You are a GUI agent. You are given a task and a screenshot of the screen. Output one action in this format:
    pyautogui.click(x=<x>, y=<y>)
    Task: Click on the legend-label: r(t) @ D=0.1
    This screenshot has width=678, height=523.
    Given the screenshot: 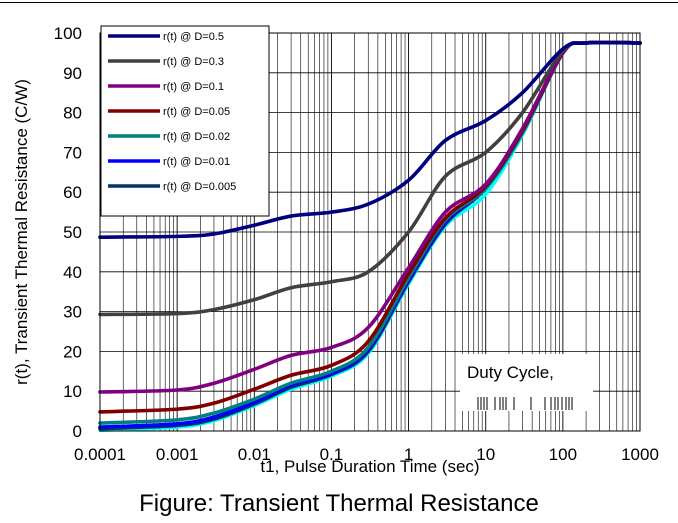 What is the action you would take?
    pyautogui.click(x=193, y=87)
    